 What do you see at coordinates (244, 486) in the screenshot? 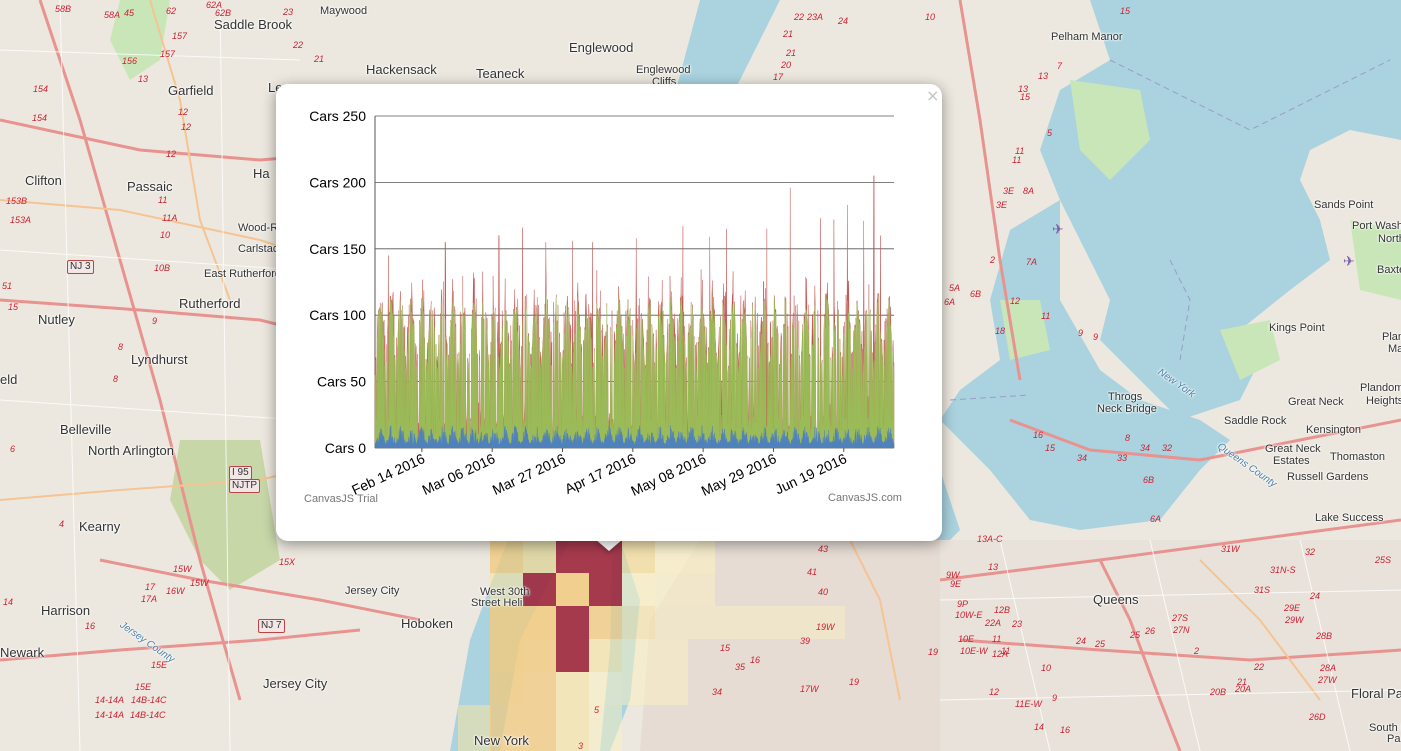
I see `route-shield: NJTP` at bounding box center [244, 486].